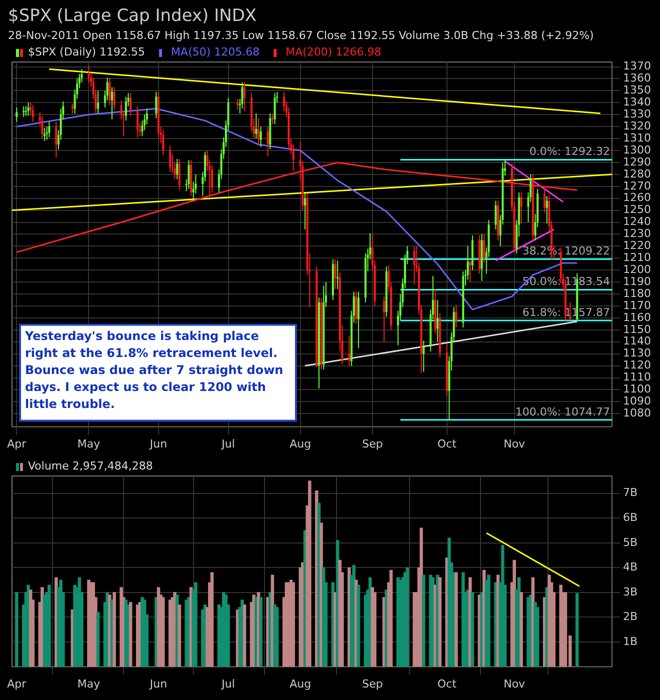 The height and width of the screenshot is (700, 660). What do you see at coordinates (637, 257) in the screenshot?
I see `y-tick-label: 1210` at bounding box center [637, 257].